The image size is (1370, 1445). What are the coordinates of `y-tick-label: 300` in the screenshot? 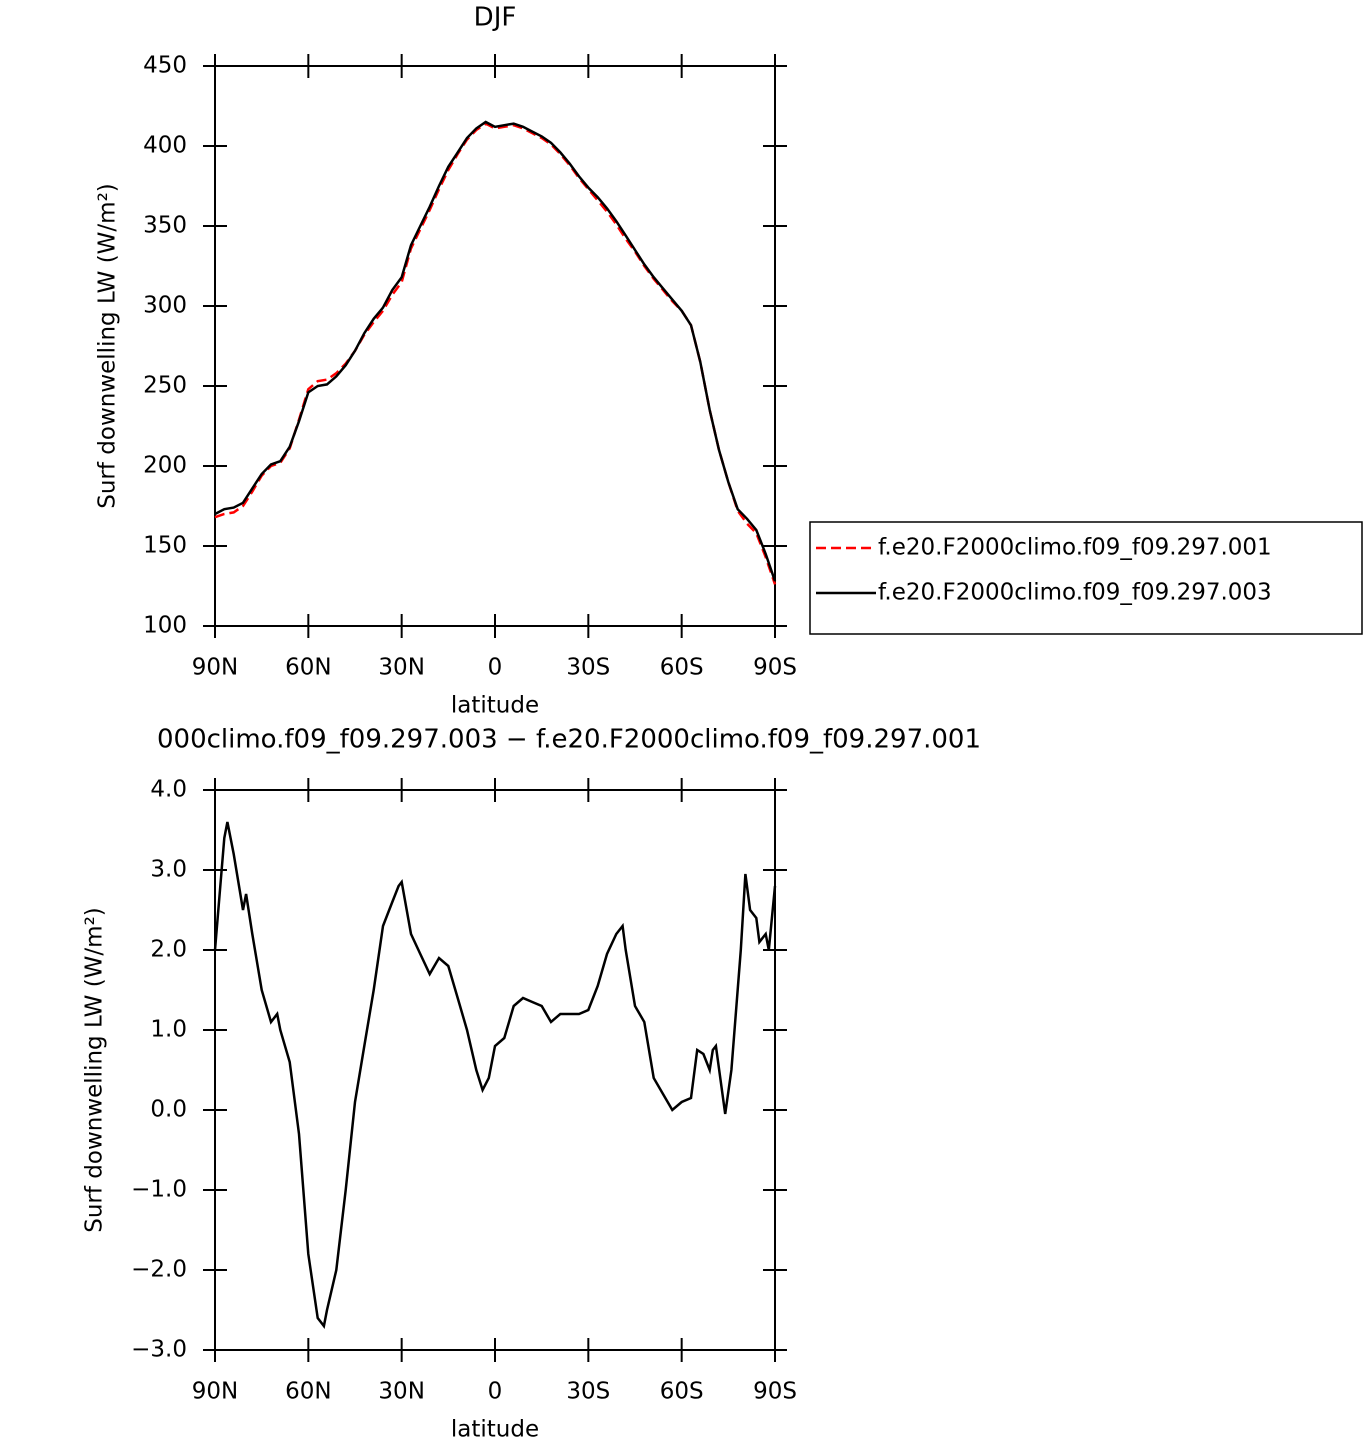 It's located at (165, 306).